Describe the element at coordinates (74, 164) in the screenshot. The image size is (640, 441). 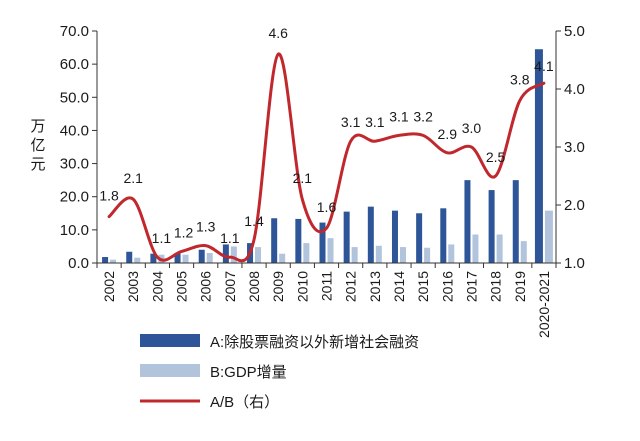
I see `left-tick-label: 30.0` at that location.